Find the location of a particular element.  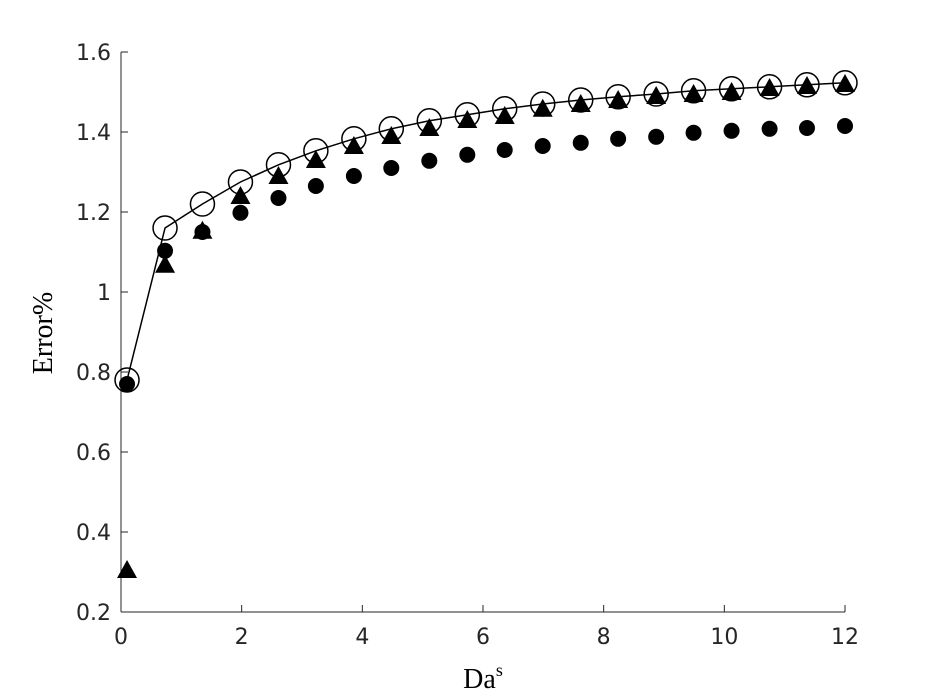

x-axis-label: Das is located at coordinates (483, 677).